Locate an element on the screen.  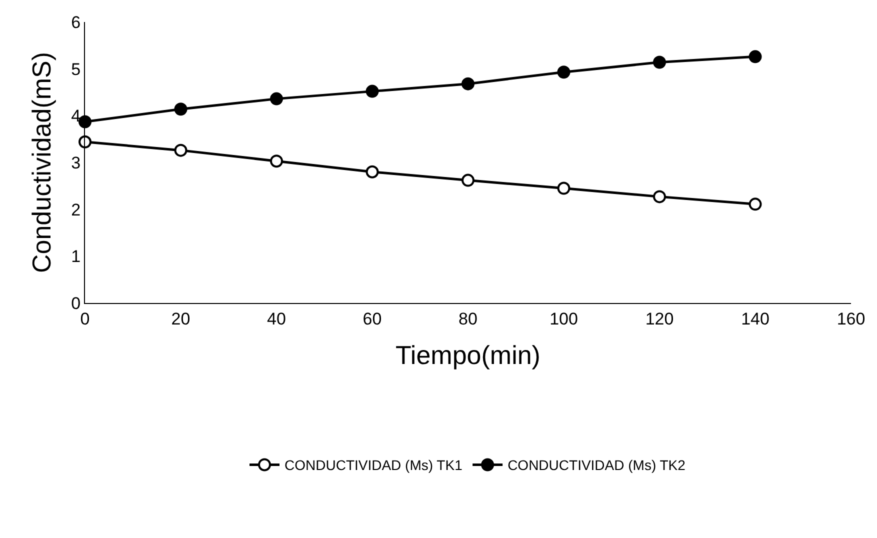
x-tick-label: 60 is located at coordinates (372, 318).